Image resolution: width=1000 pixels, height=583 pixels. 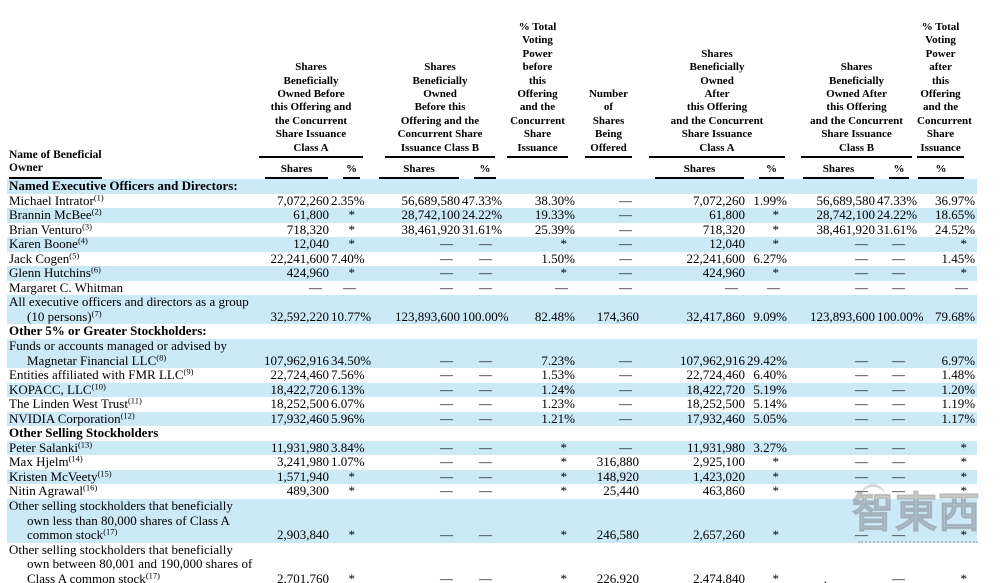 What do you see at coordinates (716, 418) in the screenshot?
I see `cell-aa_shares: 17,932,460` at bounding box center [716, 418].